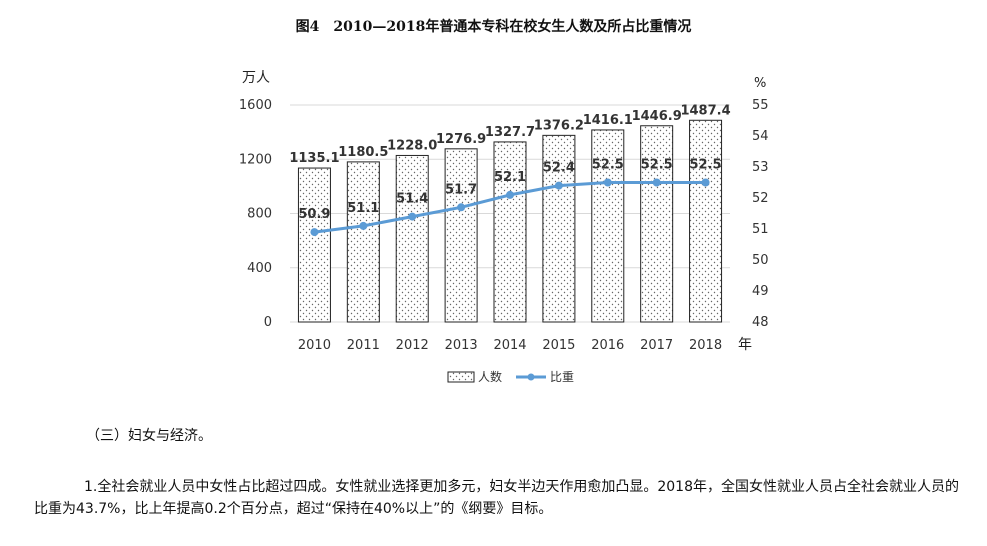 This screenshot has width=987, height=546. What do you see at coordinates (509, 345) in the screenshot?
I see `x-tick-label: 2014` at bounding box center [509, 345].